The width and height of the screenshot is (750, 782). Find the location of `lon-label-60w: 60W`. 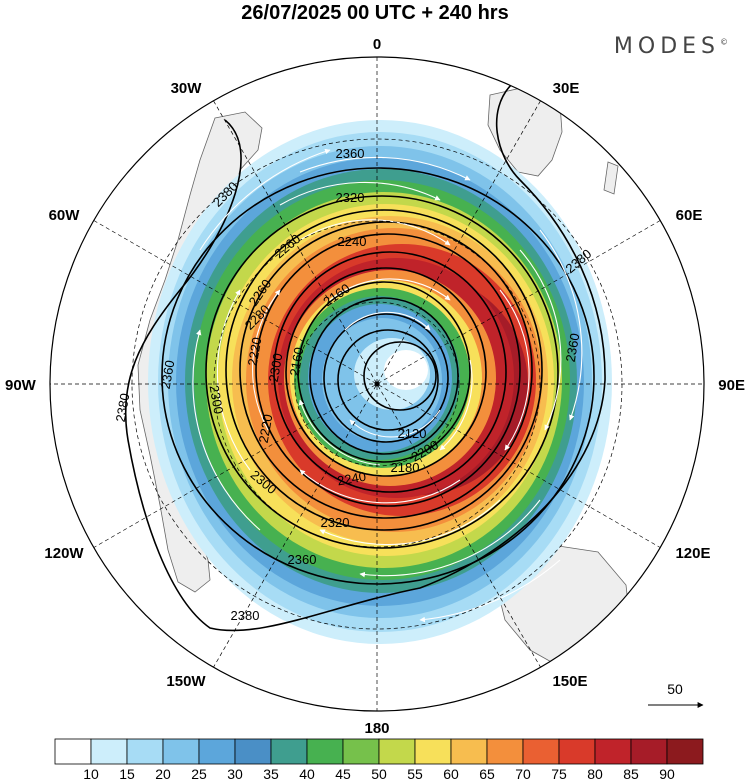

lon-label-60w: 60W is located at coordinates (65, 215).